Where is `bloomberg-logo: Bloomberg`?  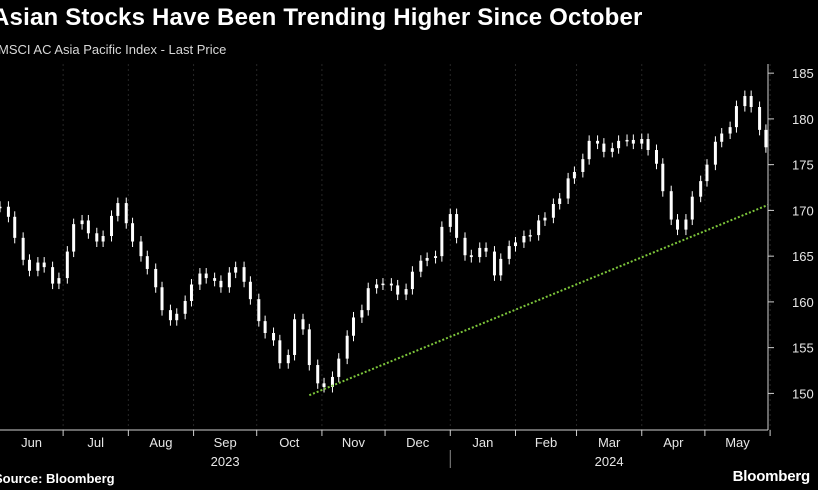
bloomberg-logo: Bloomberg is located at coordinates (771, 476).